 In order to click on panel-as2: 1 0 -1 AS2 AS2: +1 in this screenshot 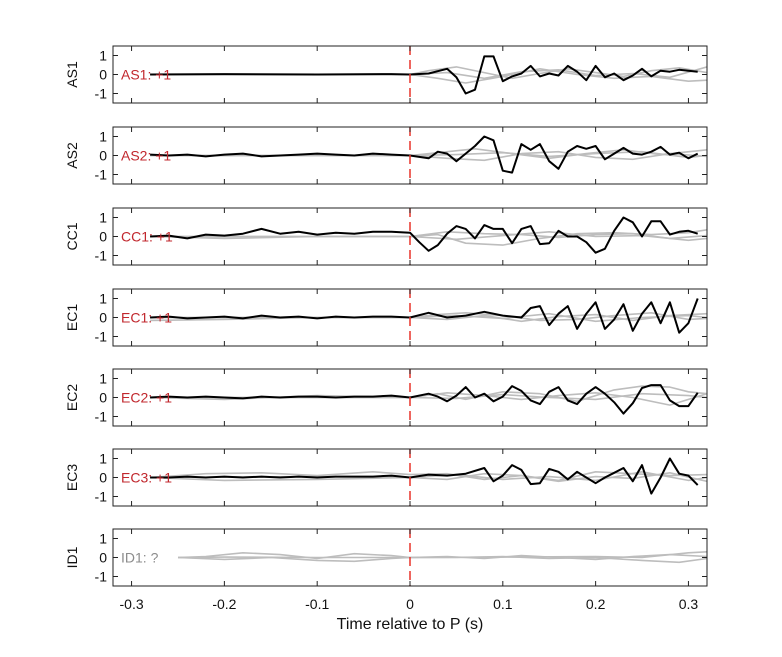, I will do `click(386, 155)`.